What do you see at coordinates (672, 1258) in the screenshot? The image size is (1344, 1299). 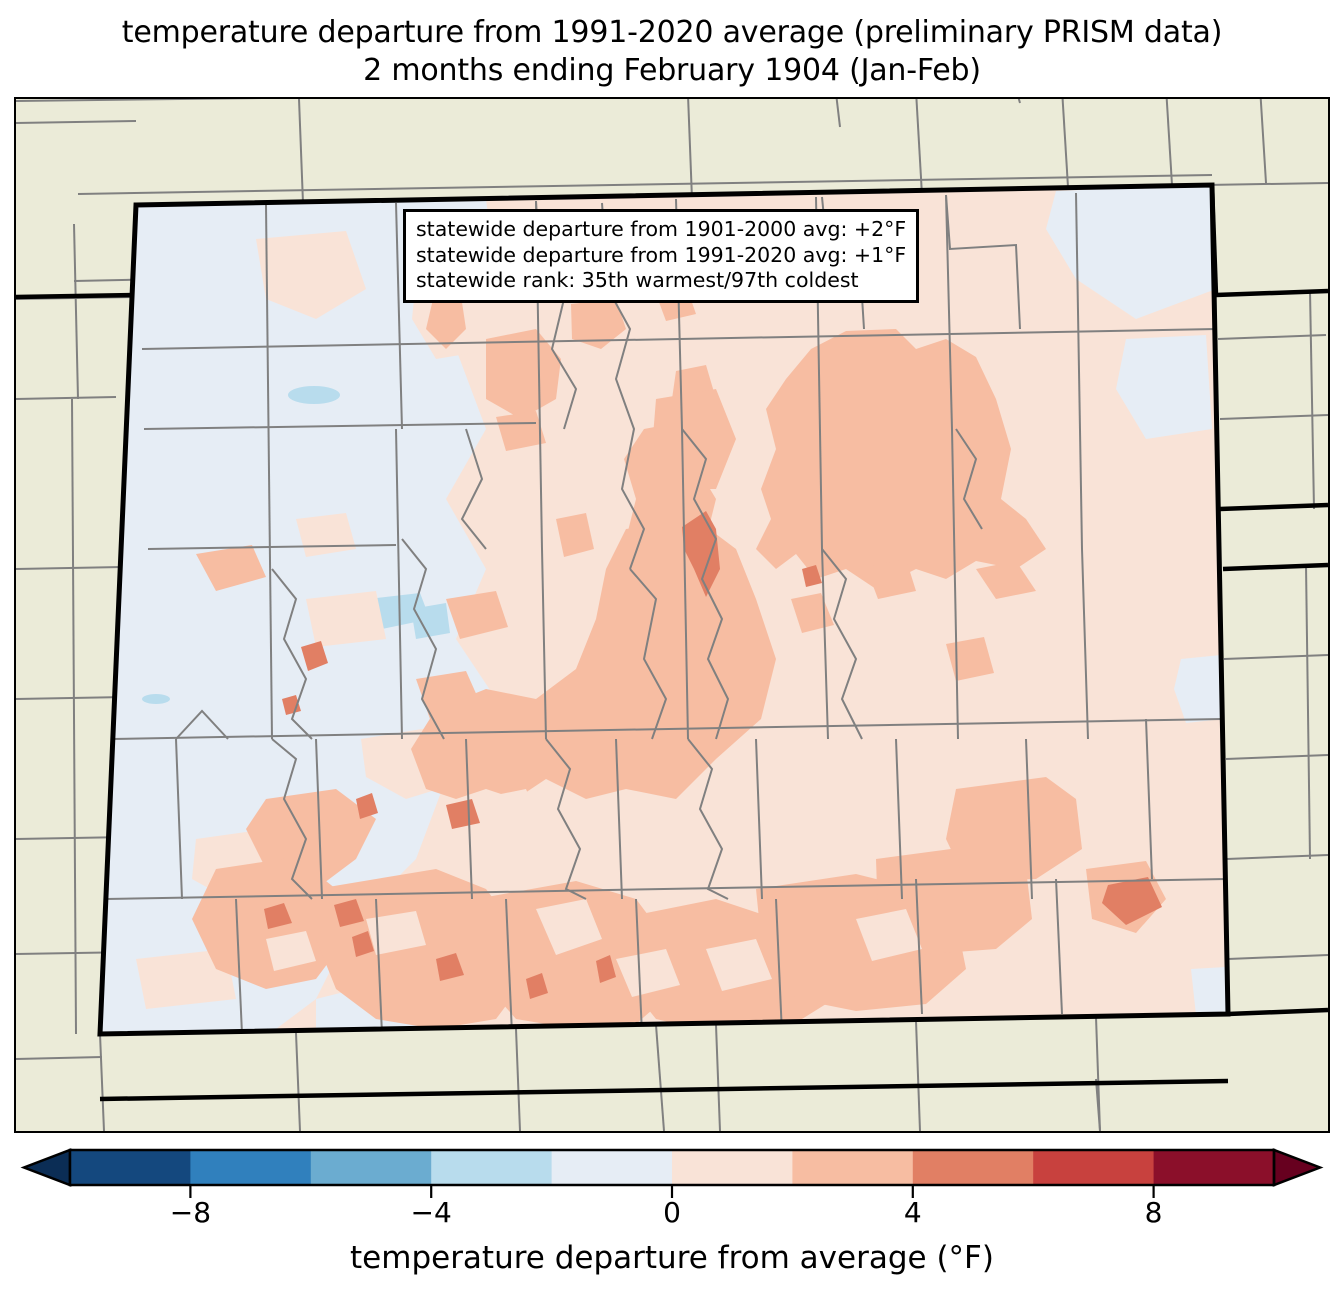 I see `colorbar-axis-label: temperature departure from average (°F)` at bounding box center [672, 1258].